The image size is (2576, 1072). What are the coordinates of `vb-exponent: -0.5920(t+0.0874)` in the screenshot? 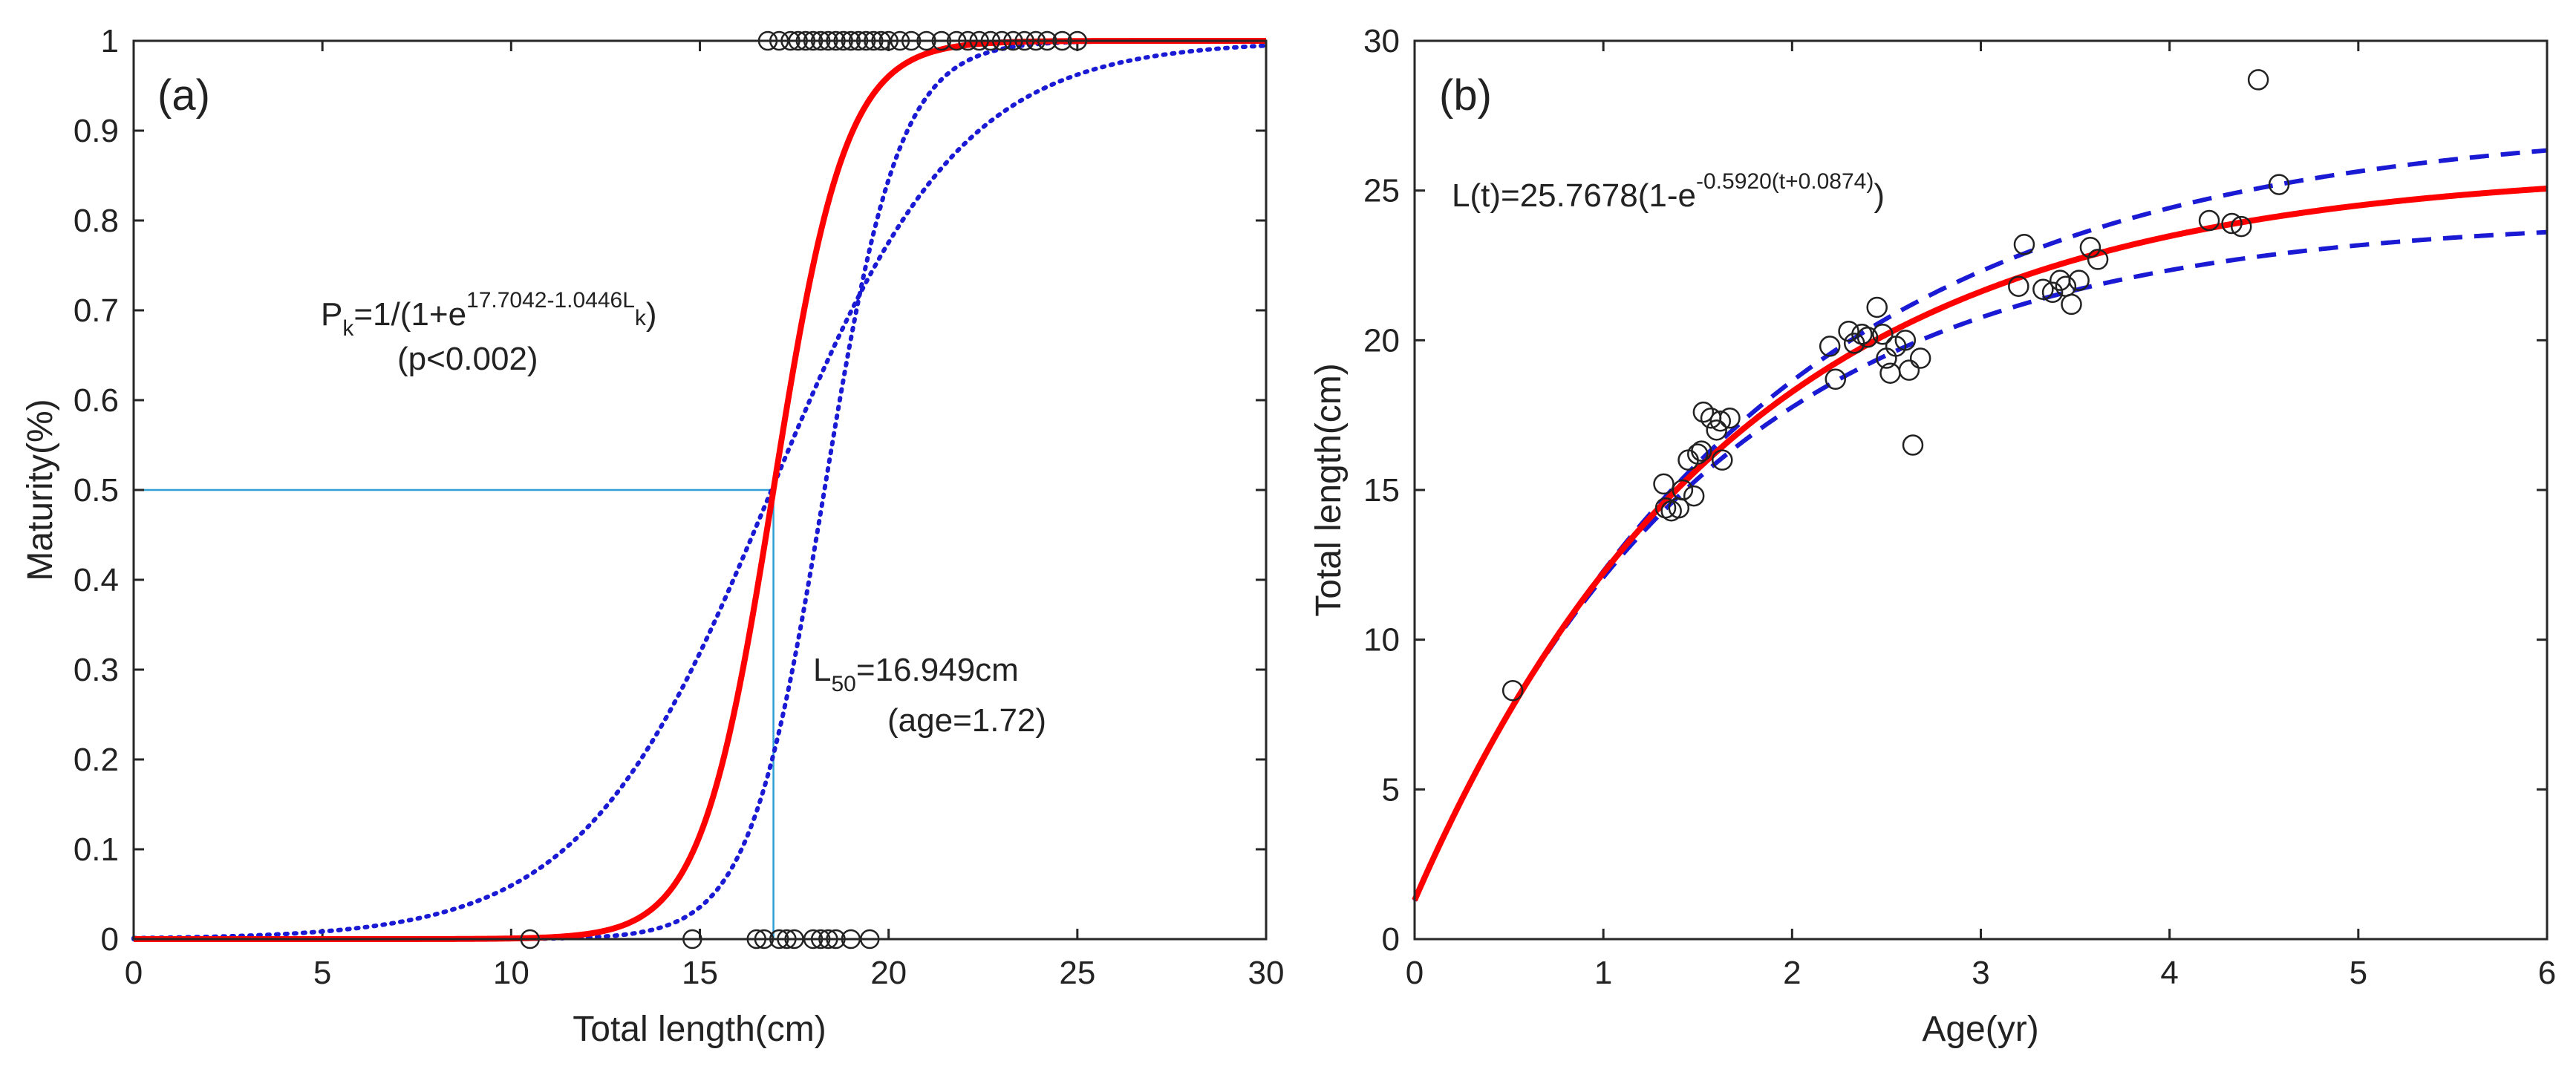 It's located at (1785, 181).